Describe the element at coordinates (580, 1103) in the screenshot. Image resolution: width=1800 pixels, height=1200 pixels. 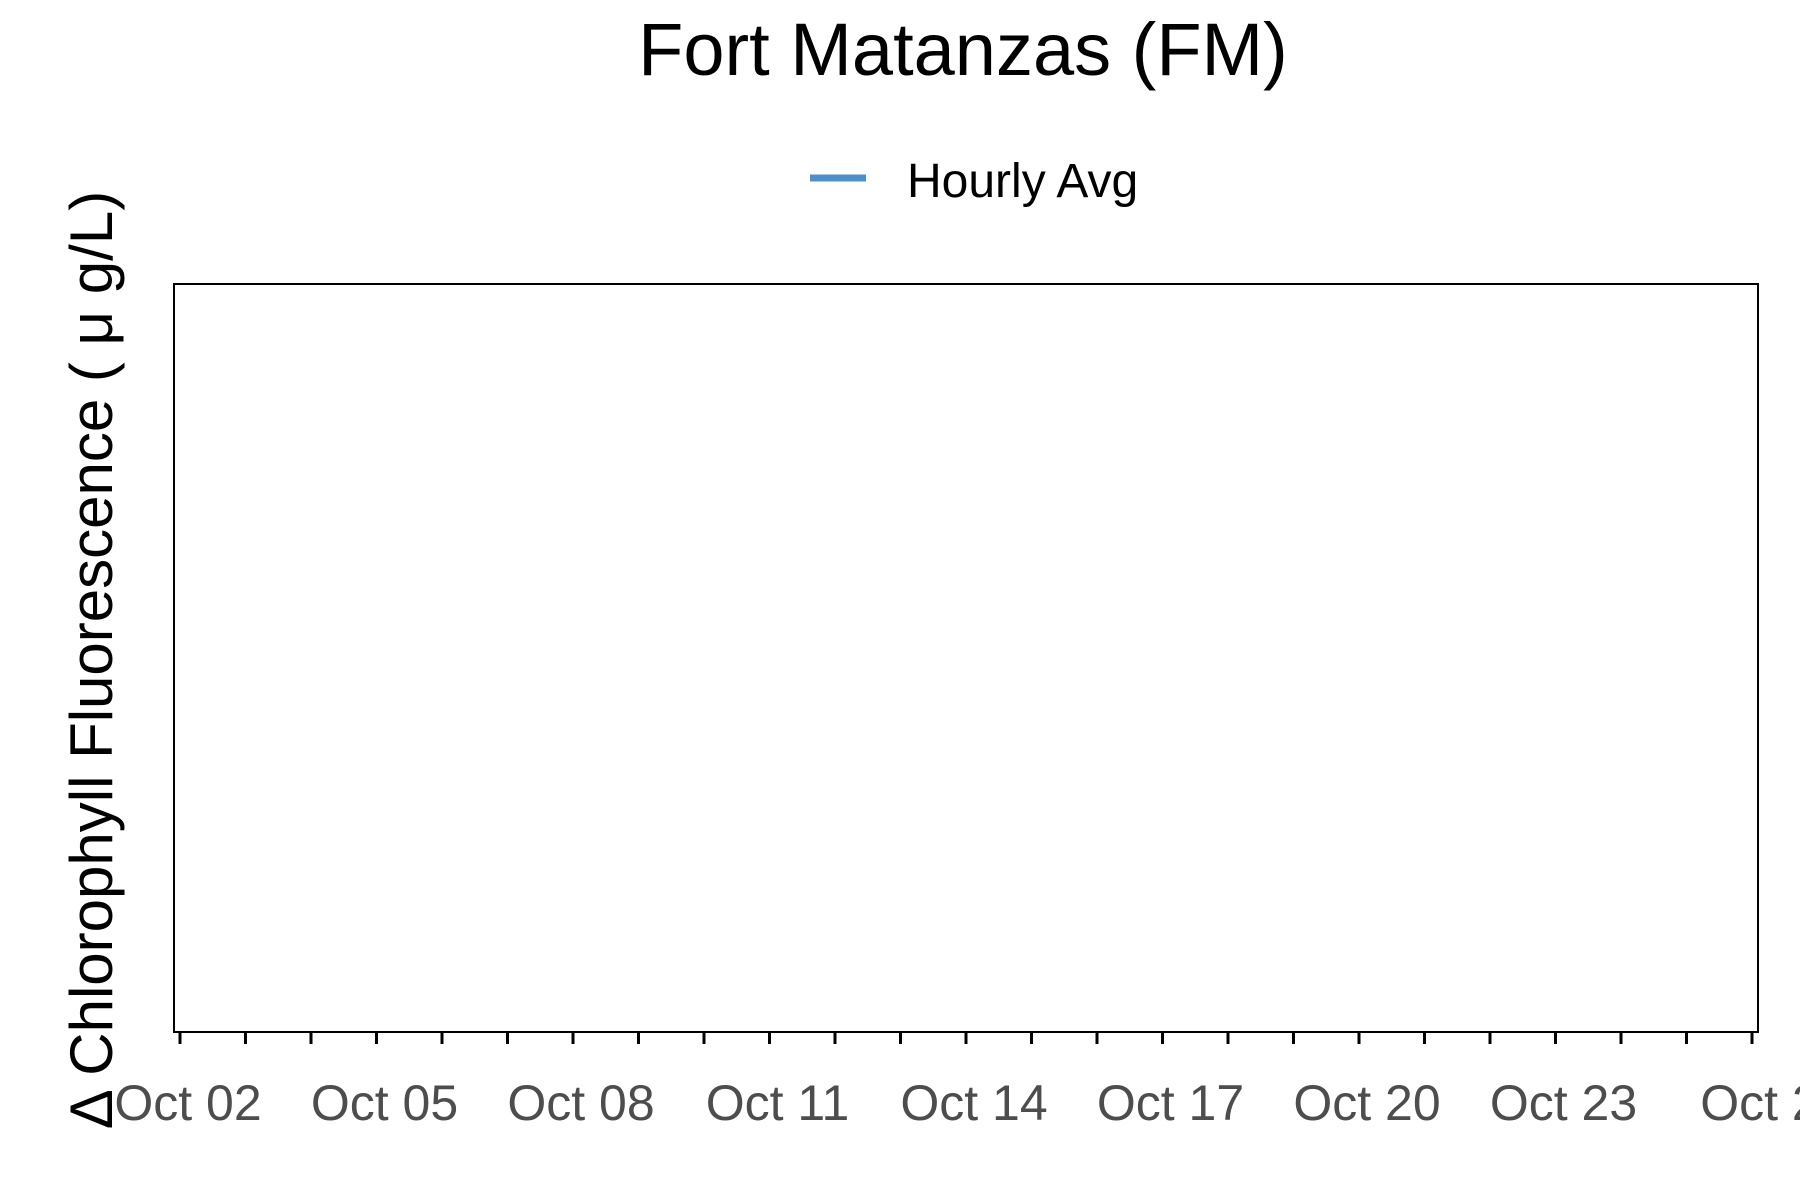
I see `x-tick-label: Oct 08` at that location.